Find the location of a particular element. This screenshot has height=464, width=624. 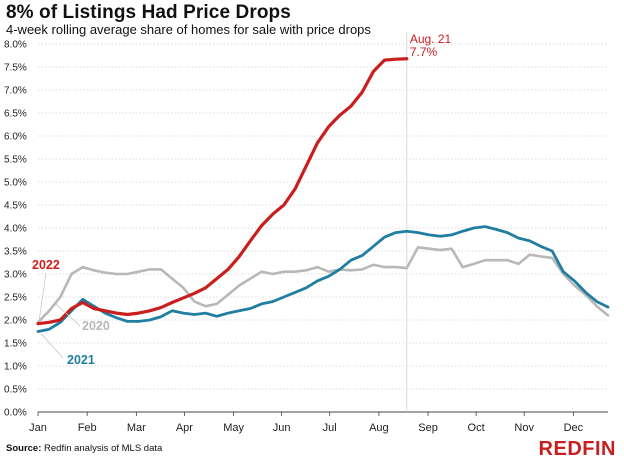

y-tick-label: 7.5% is located at coordinates (15, 68).